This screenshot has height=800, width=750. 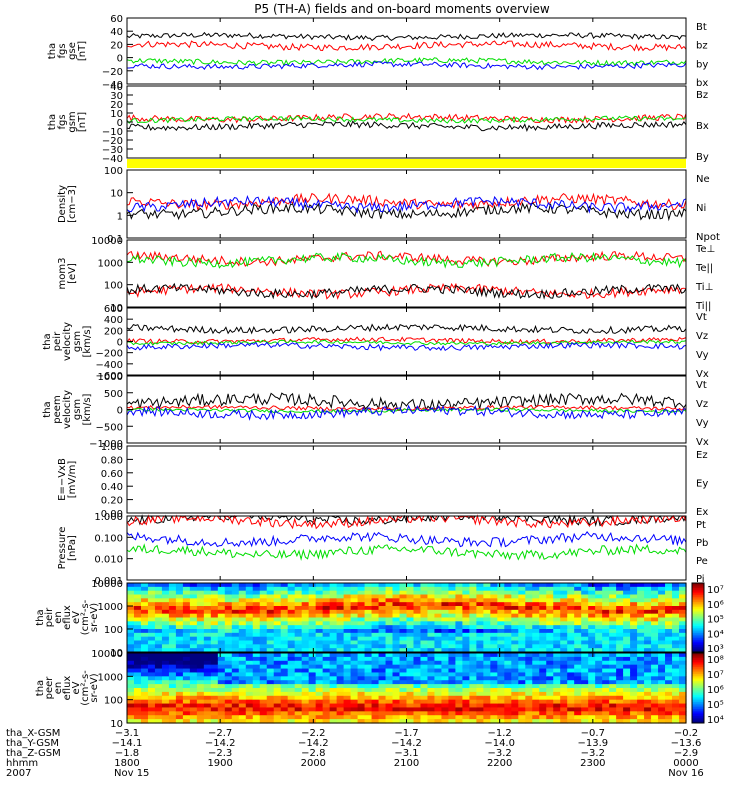 I want to click on peem_velocity-series-Vy, so click(x=406, y=410).